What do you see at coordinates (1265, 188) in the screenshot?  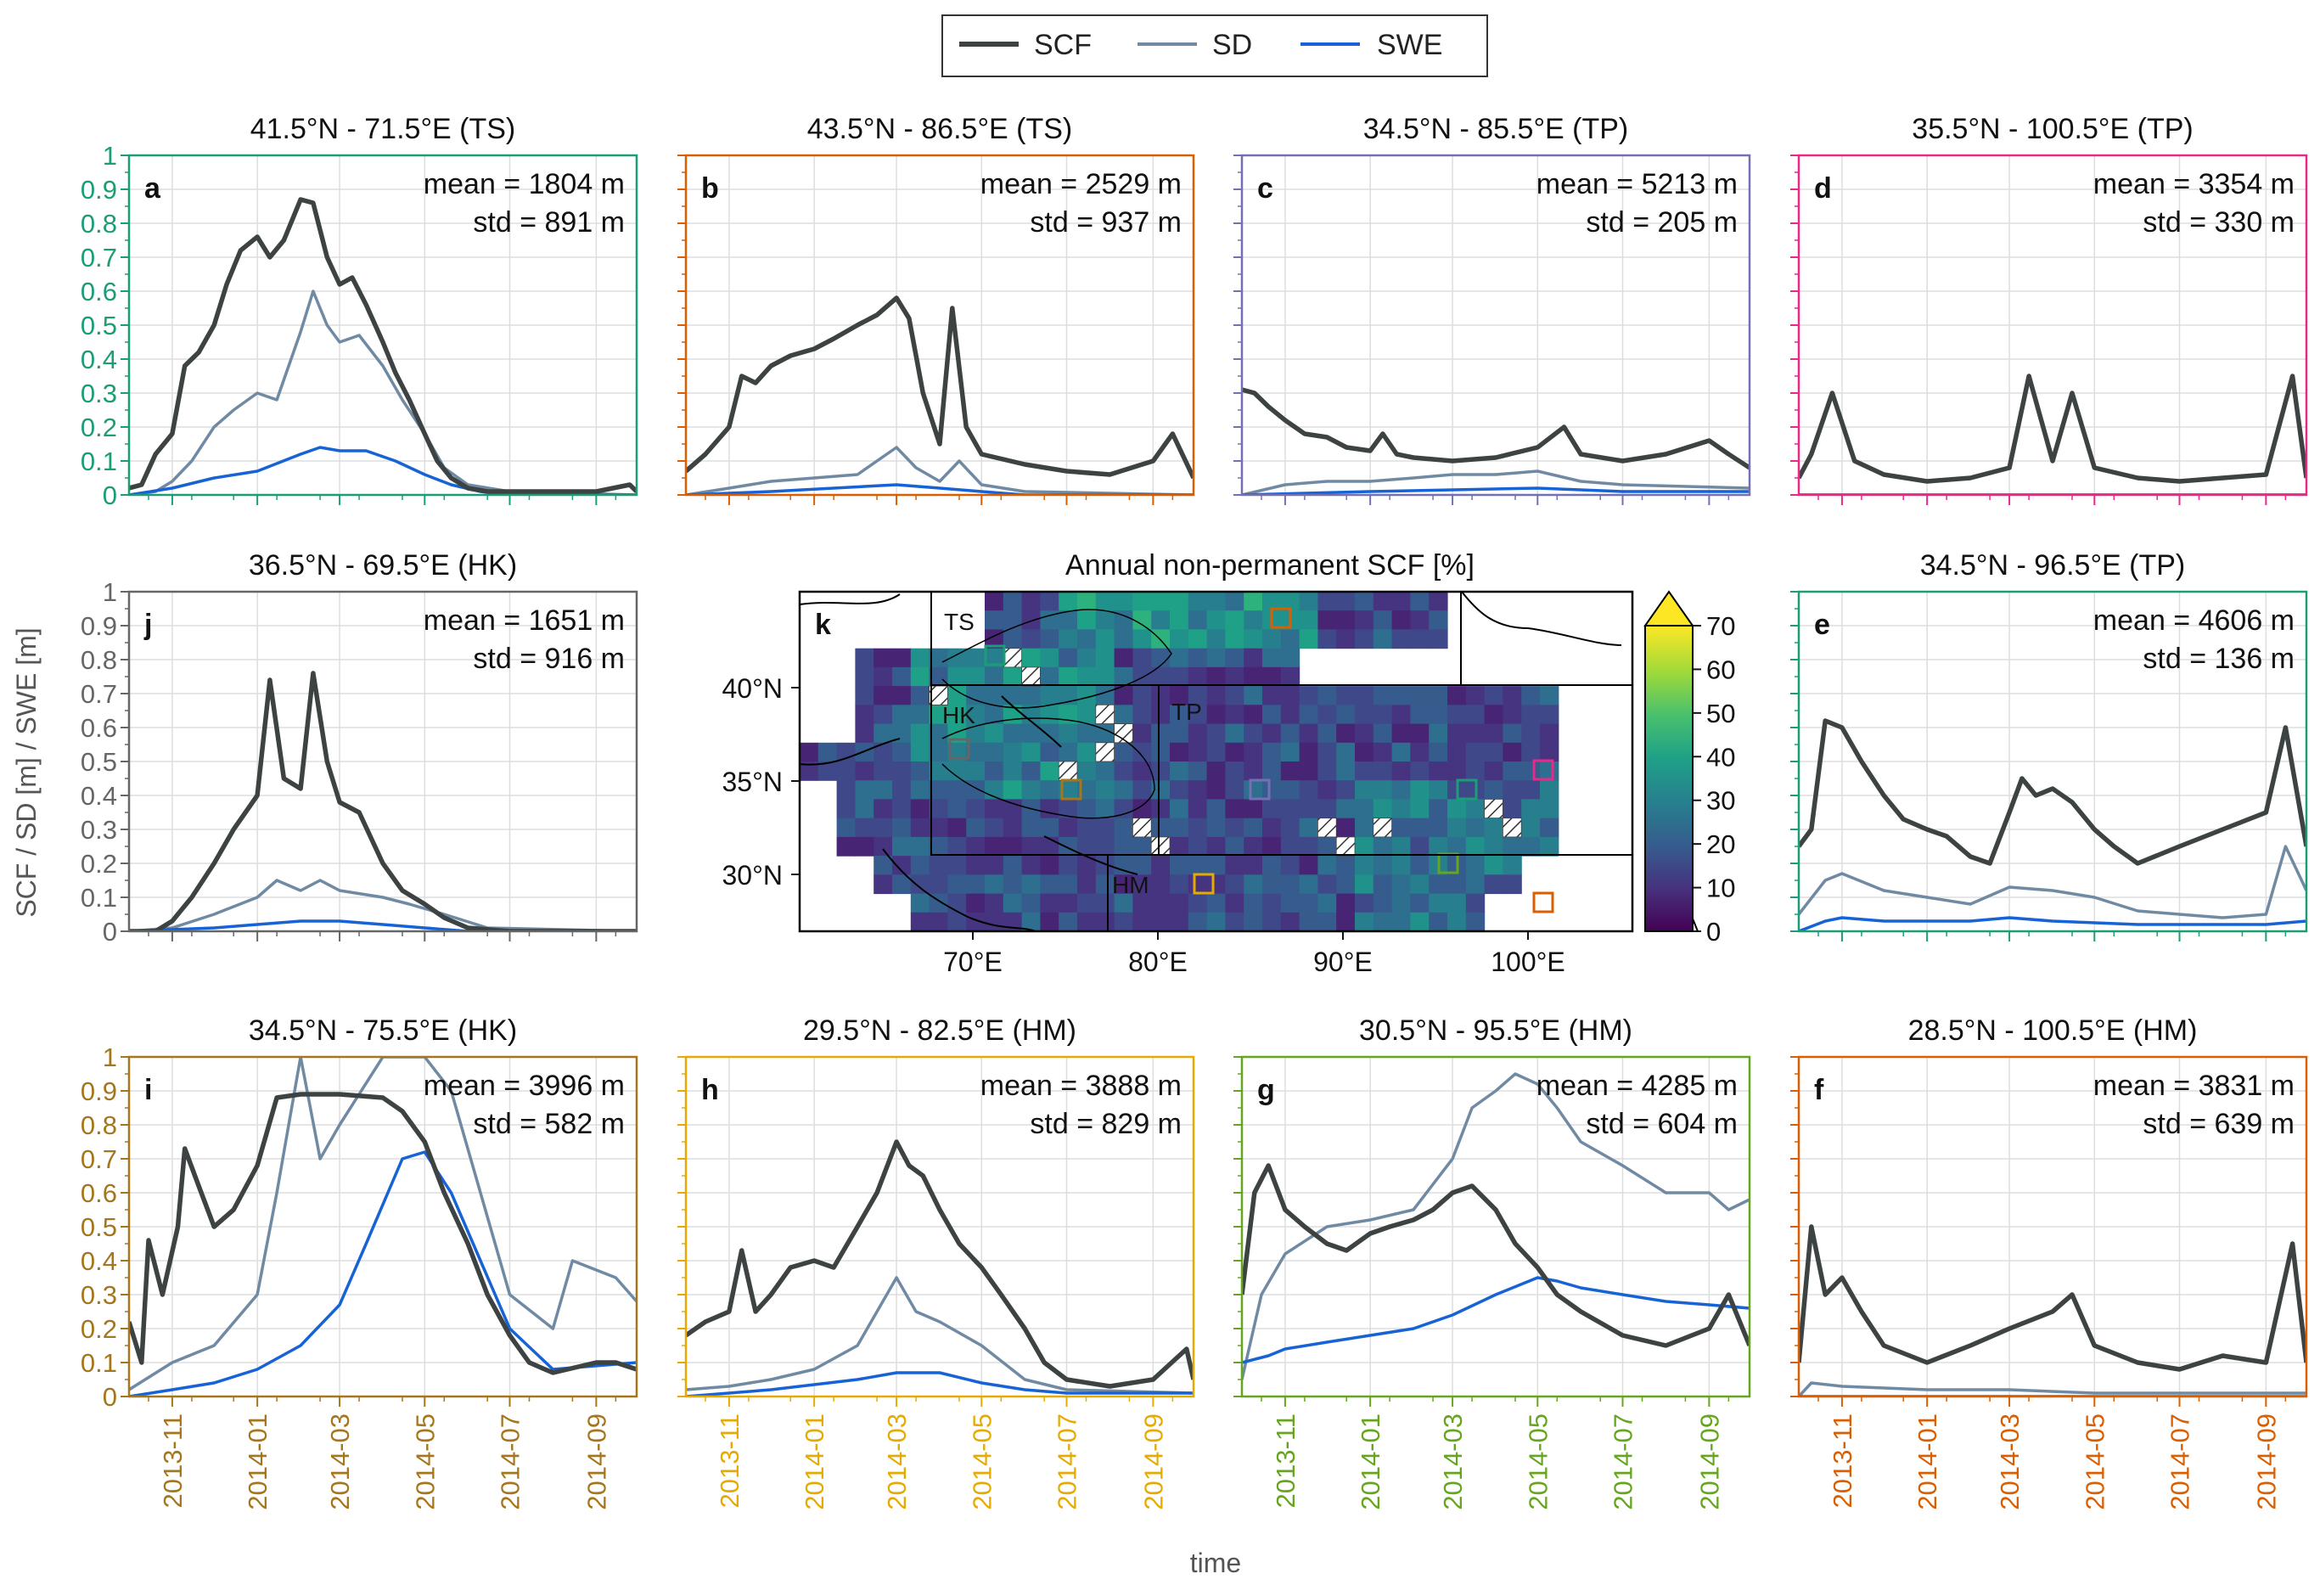 I see `panel-letter: c` at bounding box center [1265, 188].